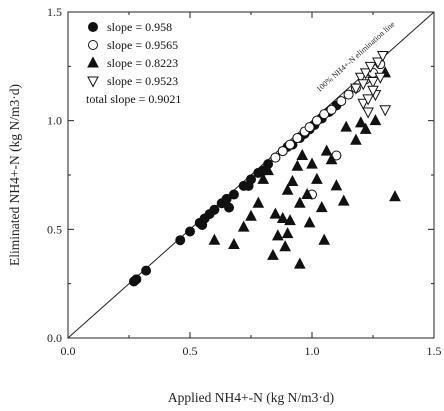  Describe the element at coordinates (14, 175) in the screenshot. I see `y-axis-label: Eliminated NH4+-N (kg N/m3·d)` at that location.